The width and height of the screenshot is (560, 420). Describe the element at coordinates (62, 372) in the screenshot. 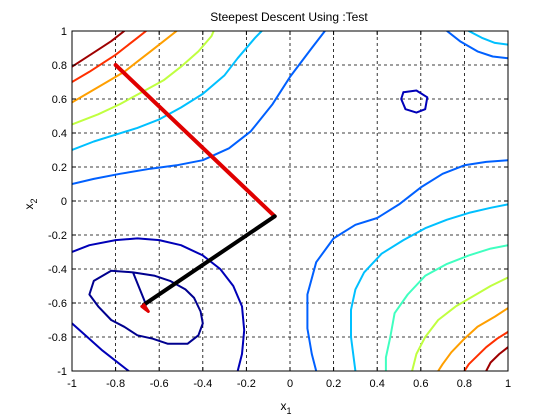

I see `y-tick-label: -1` at that location.